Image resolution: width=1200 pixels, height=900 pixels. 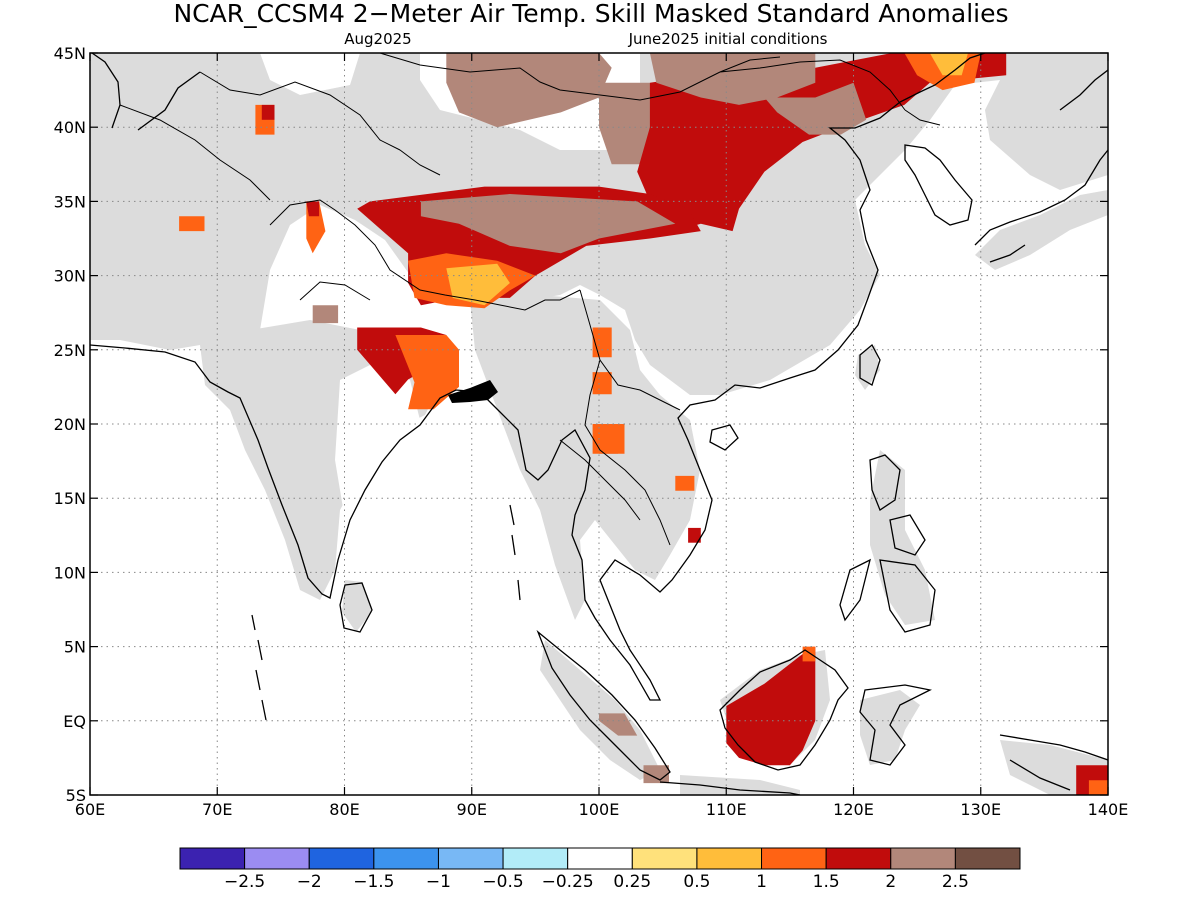 What do you see at coordinates (632, 882) in the screenshot?
I see `colorbar-label: 0.25` at bounding box center [632, 882].